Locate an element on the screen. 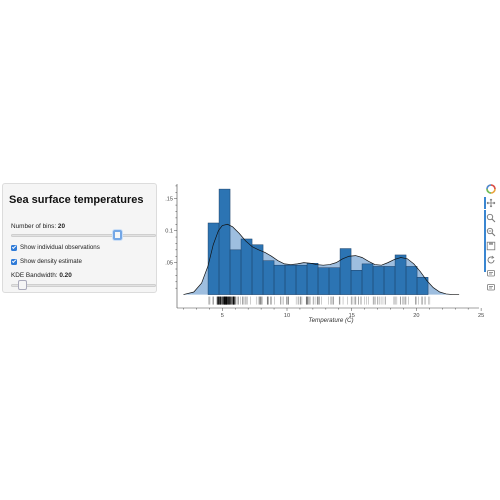 The width and height of the screenshot is (500, 500). save-icon is located at coordinates (491, 246).